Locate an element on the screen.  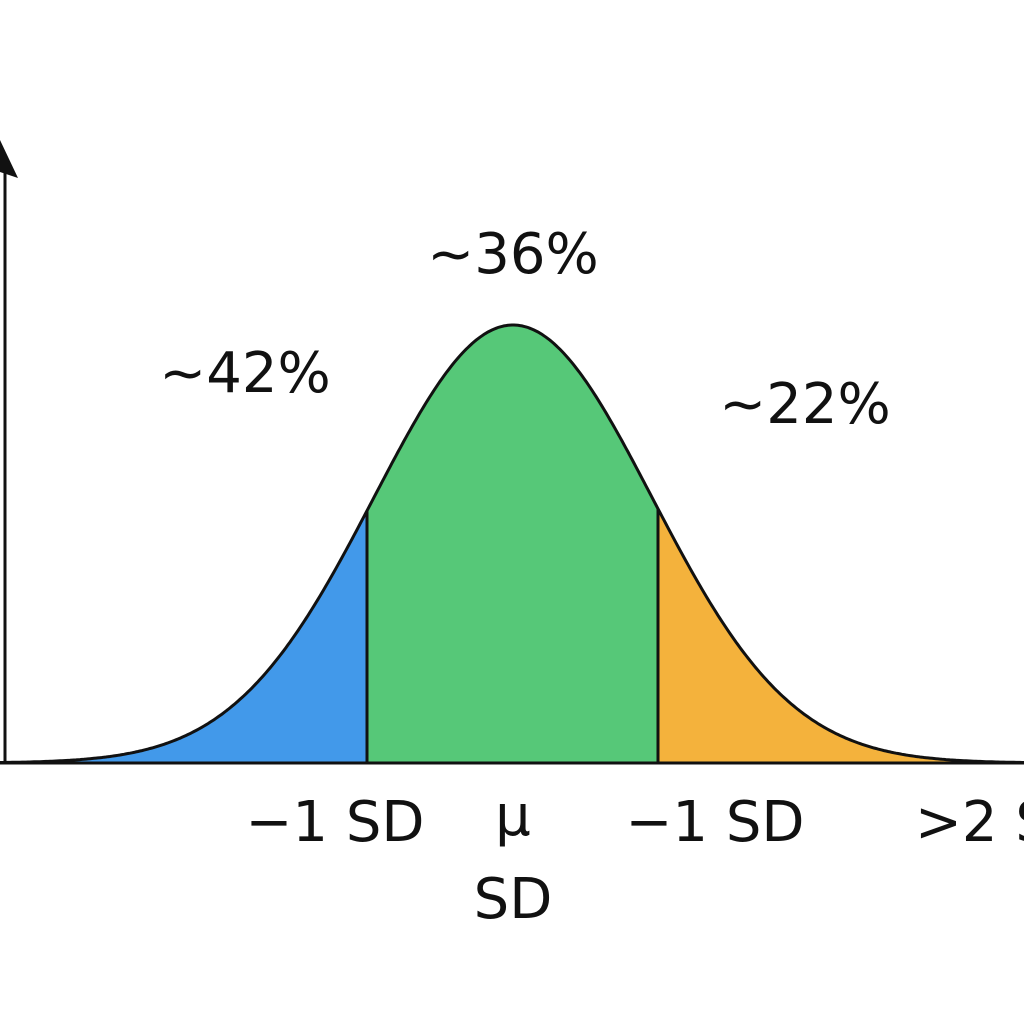
axis-label: μ is located at coordinates (513, 816).